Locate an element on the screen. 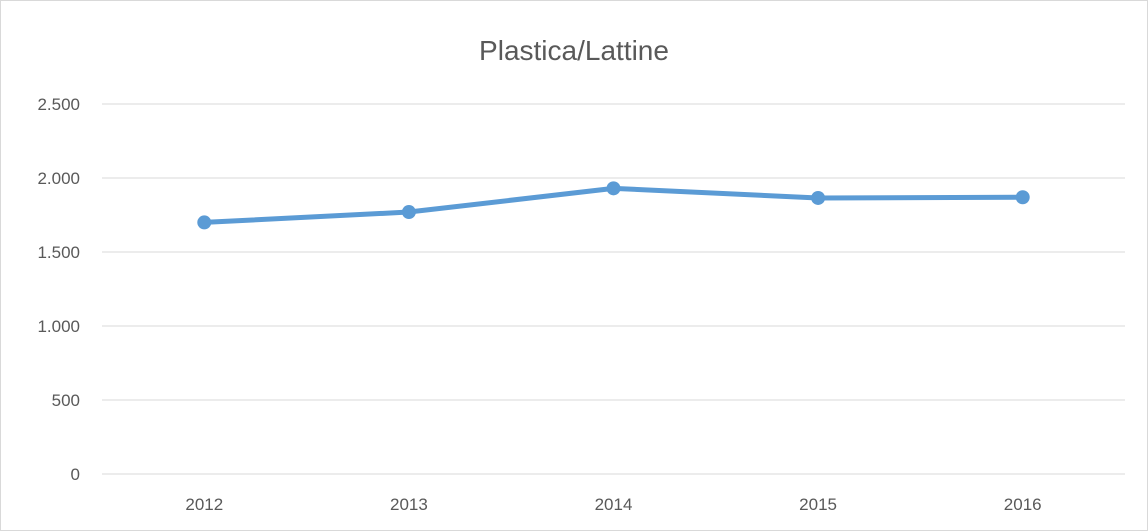  x-tick-label: 2014 is located at coordinates (614, 504).